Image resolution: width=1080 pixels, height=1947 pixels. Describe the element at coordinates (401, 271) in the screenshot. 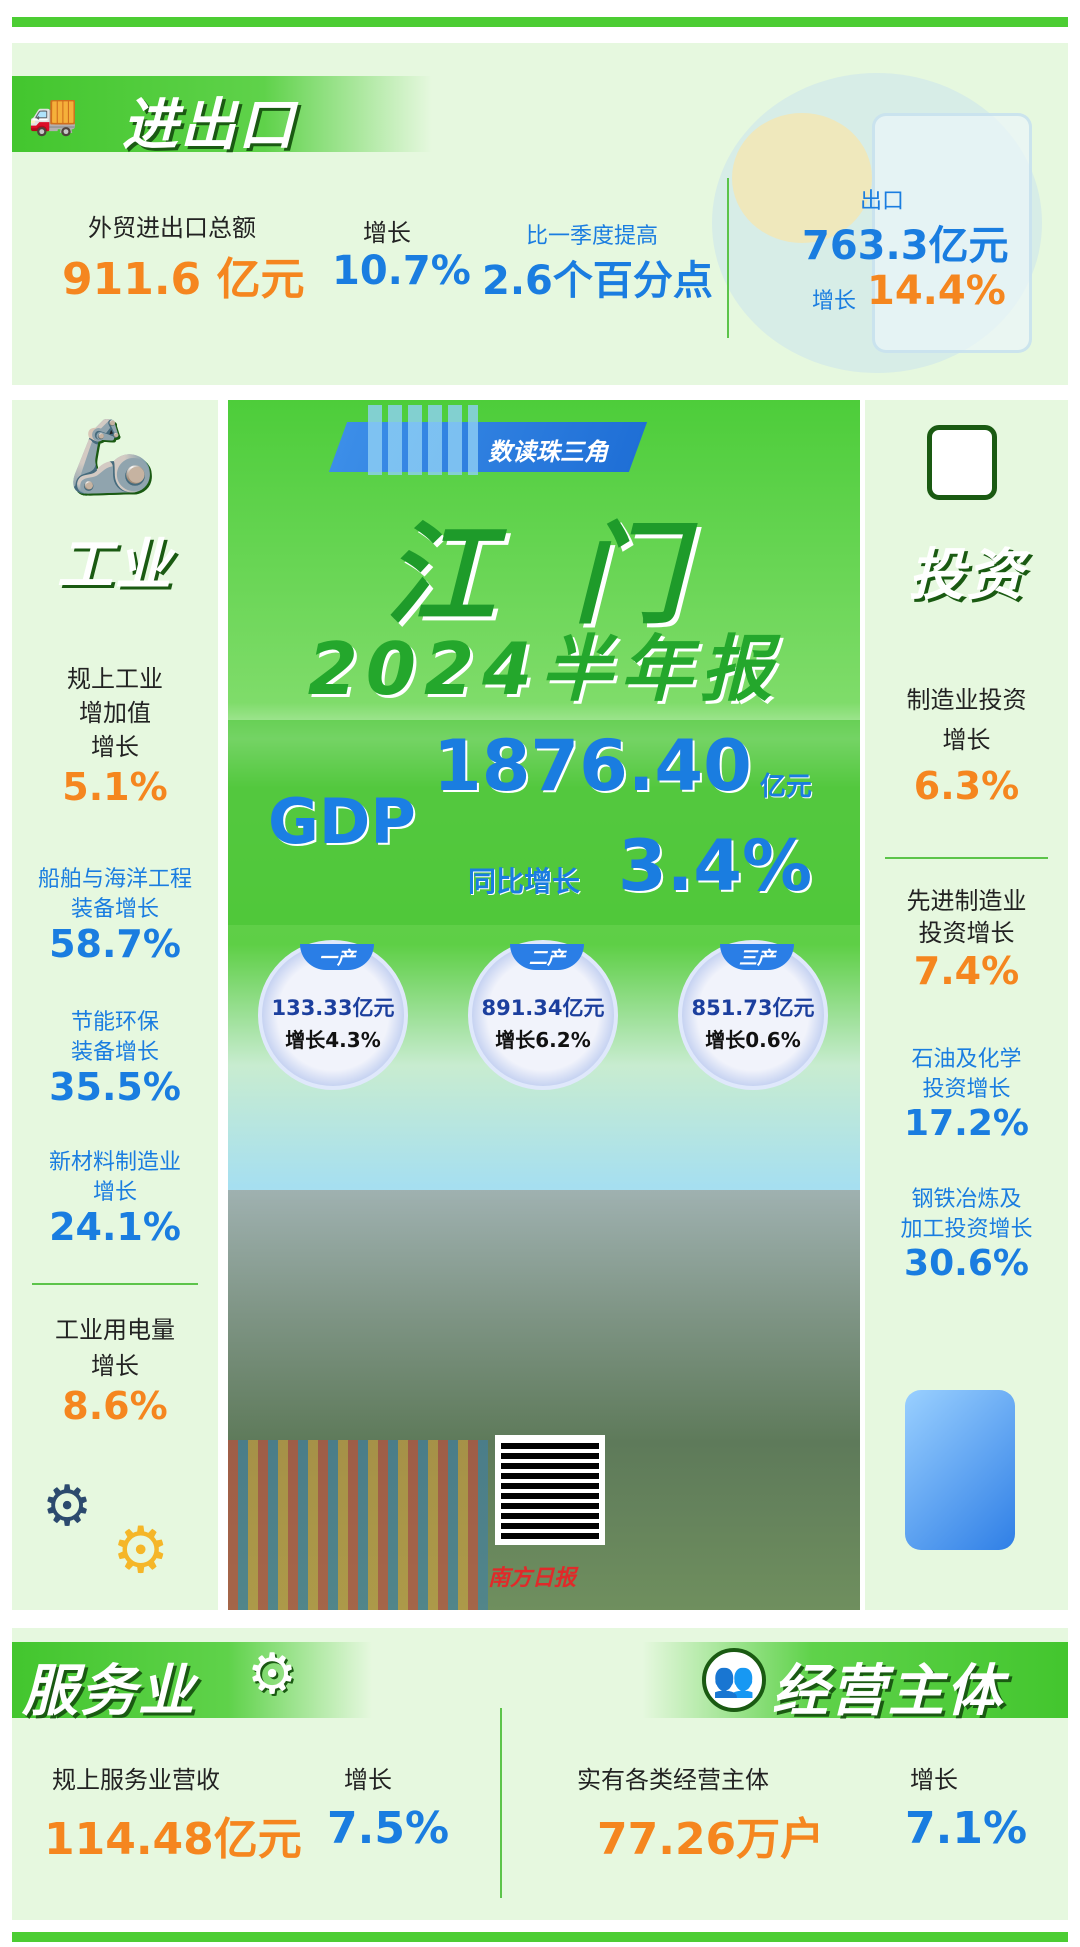

I see `growth-value: 10.7%` at that location.